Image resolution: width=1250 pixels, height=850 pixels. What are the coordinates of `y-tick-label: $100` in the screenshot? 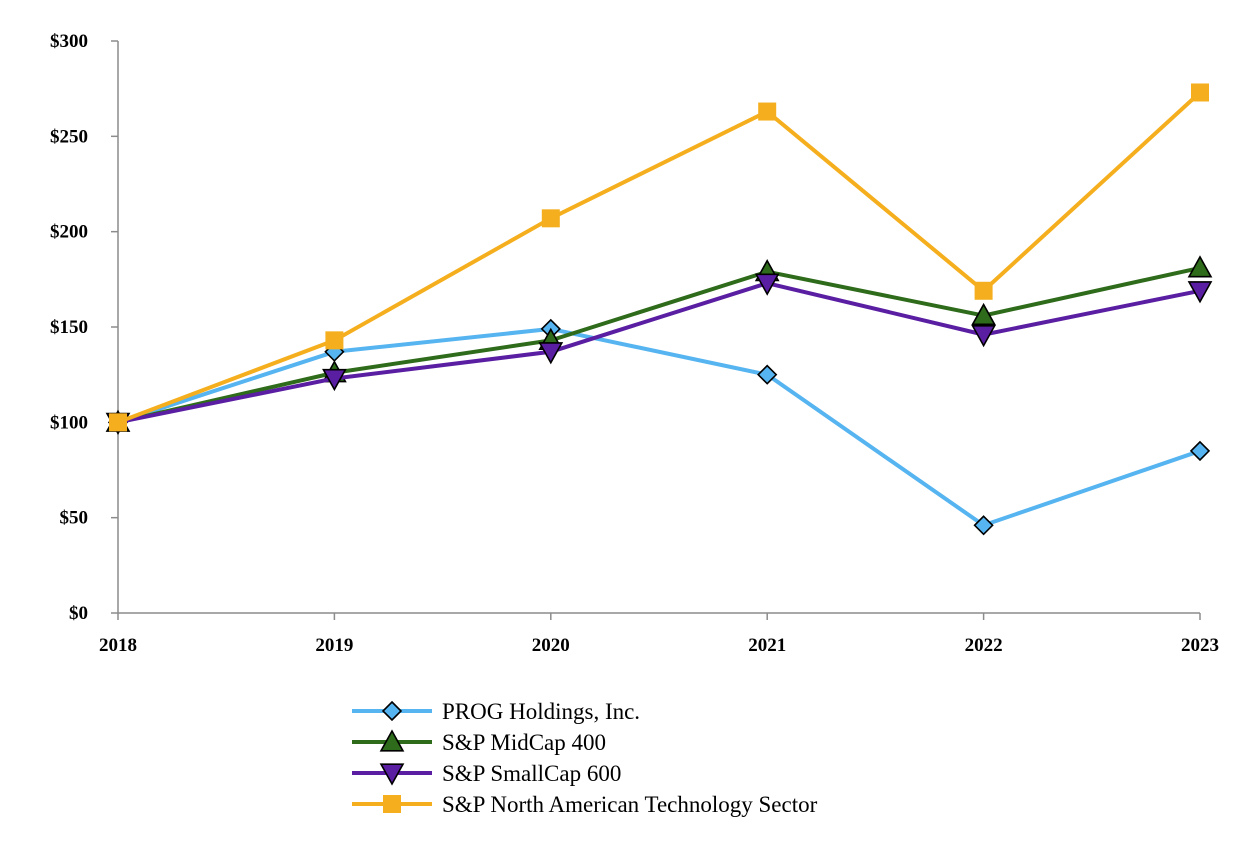 It's located at (69, 422).